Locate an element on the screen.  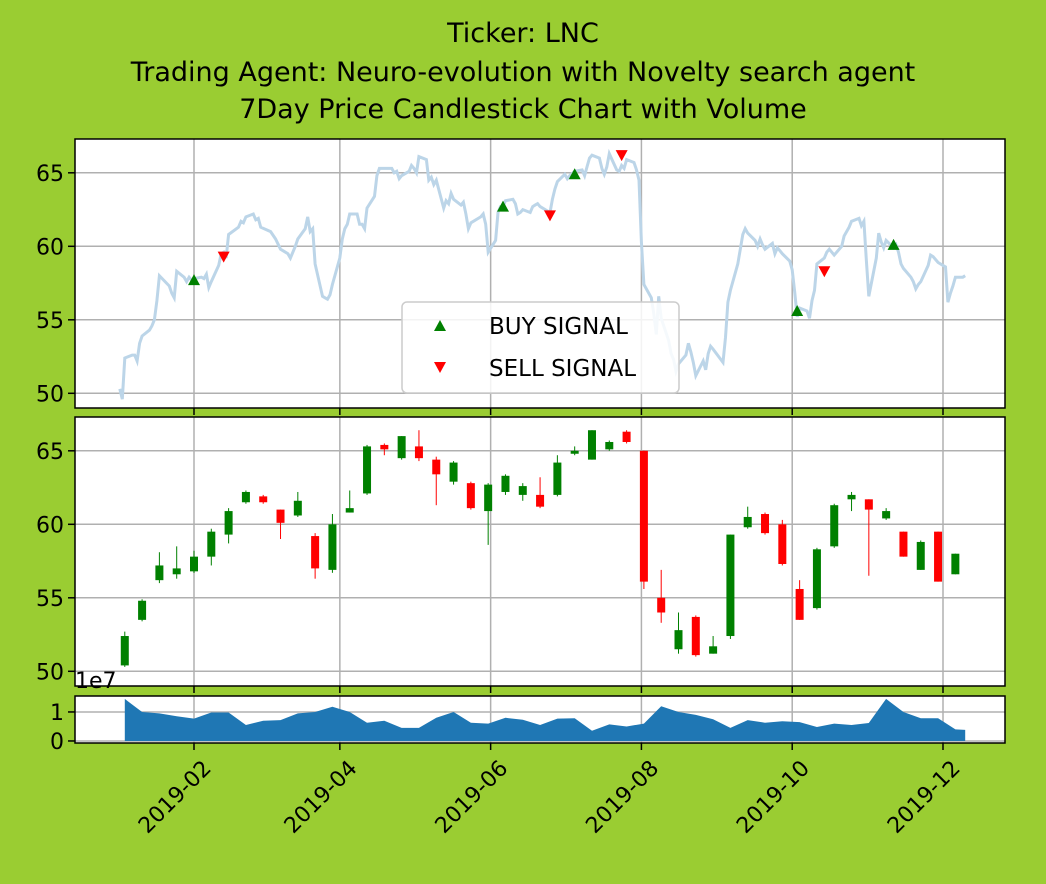
x-tick-label-1: 2019-04 is located at coordinates (321, 797).